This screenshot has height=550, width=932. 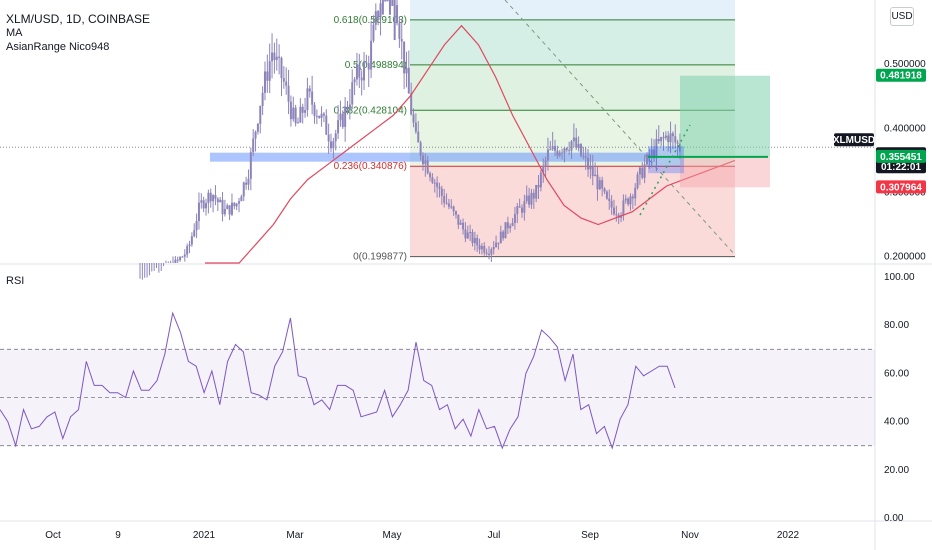 I want to click on fib-label: 0.382(0.428104), so click(x=370, y=110).